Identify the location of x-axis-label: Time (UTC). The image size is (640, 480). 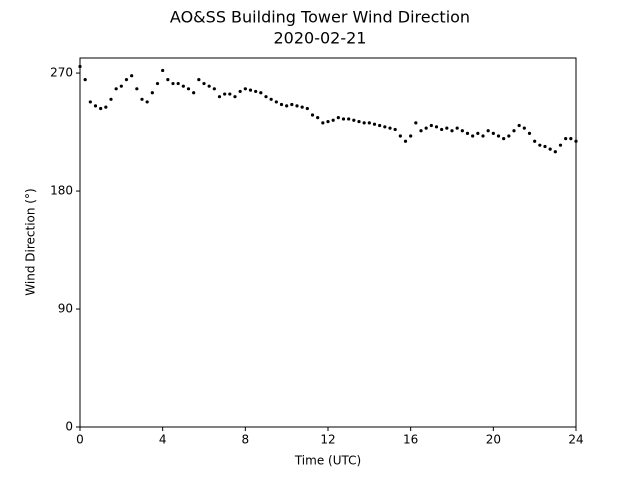
(327, 461).